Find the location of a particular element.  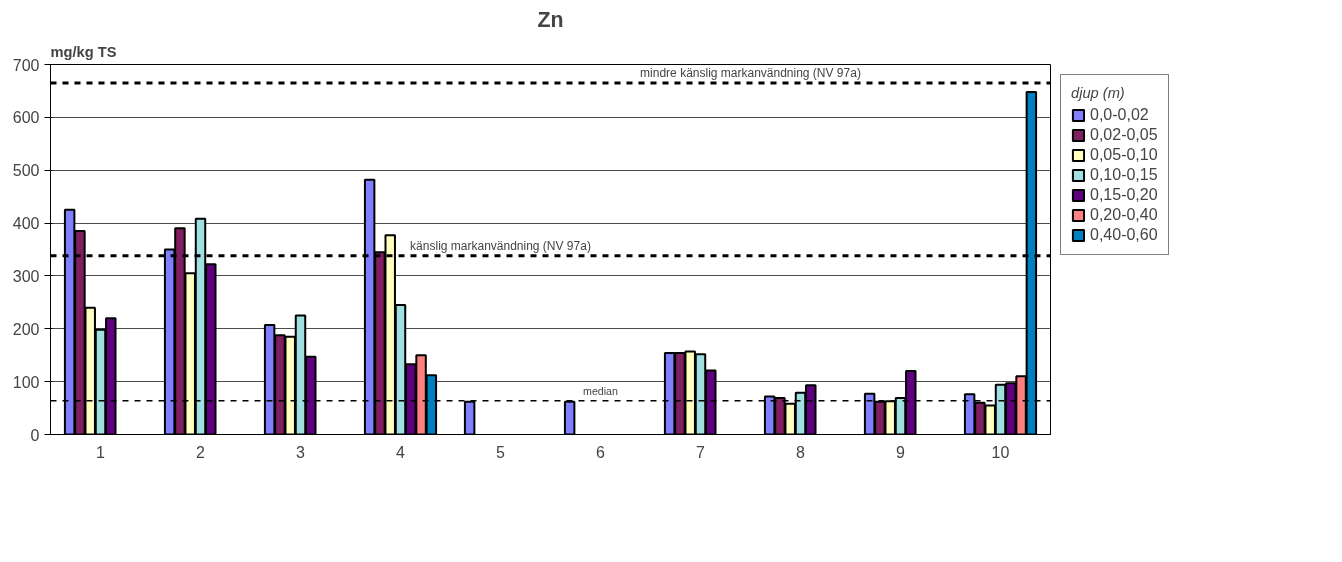

chart-title: Zn is located at coordinates (550, 19).